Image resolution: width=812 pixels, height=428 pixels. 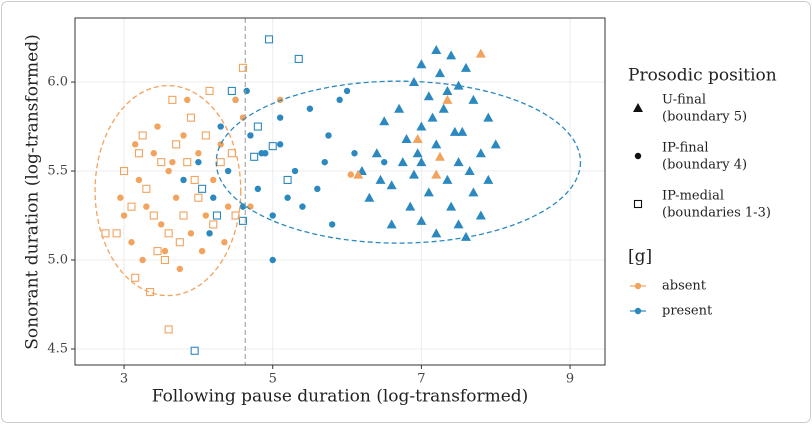 What do you see at coordinates (684, 286) in the screenshot?
I see `legend-label: absent` at bounding box center [684, 286].